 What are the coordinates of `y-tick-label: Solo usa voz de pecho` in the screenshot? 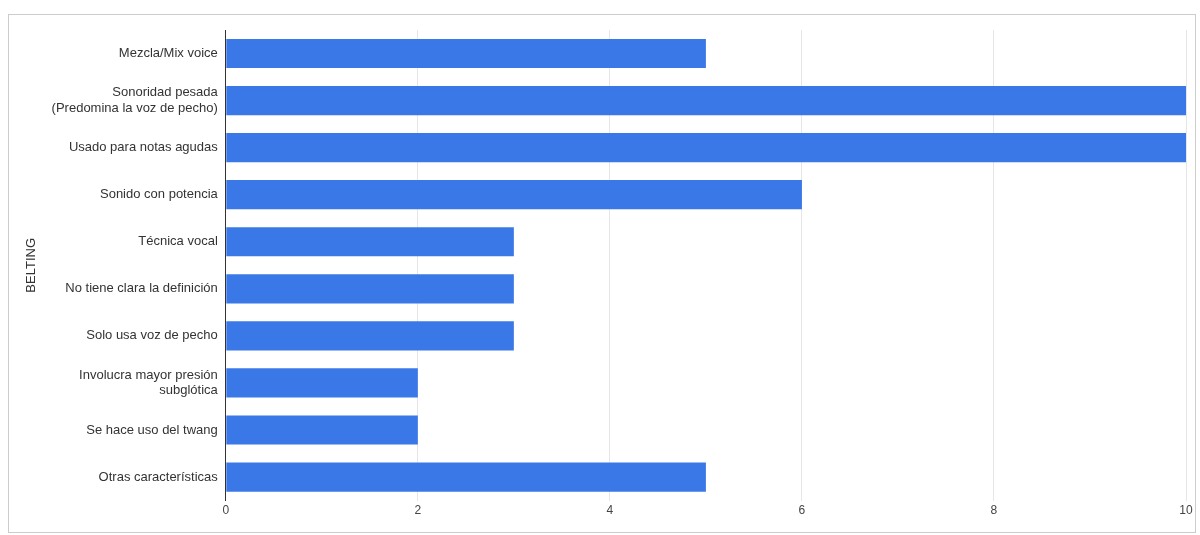 It's located at (152, 335).